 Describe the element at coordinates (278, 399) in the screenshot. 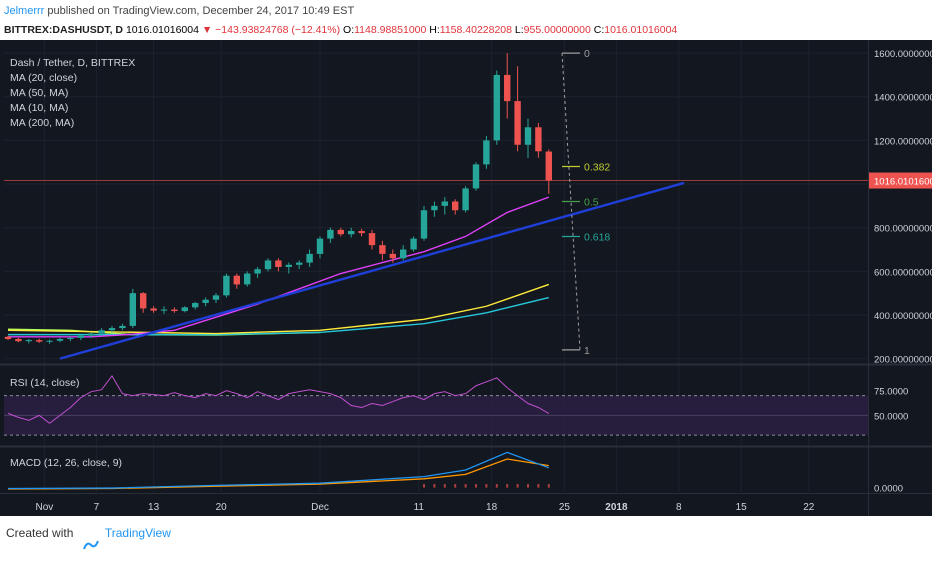

I see `rsi-line` at that location.